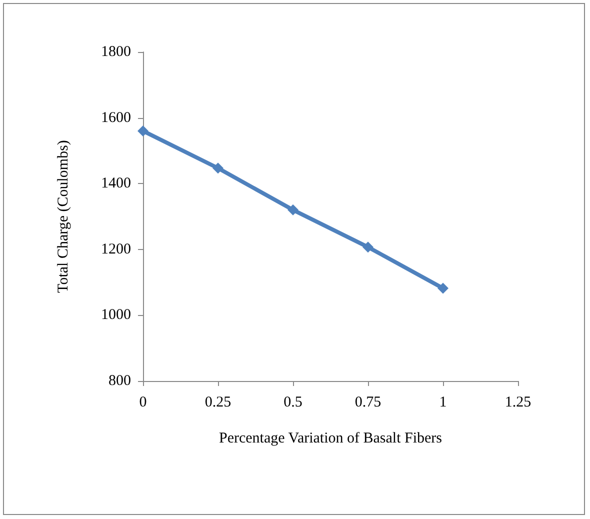  What do you see at coordinates (143, 402) in the screenshot?
I see `x-tick-label: 0` at bounding box center [143, 402].